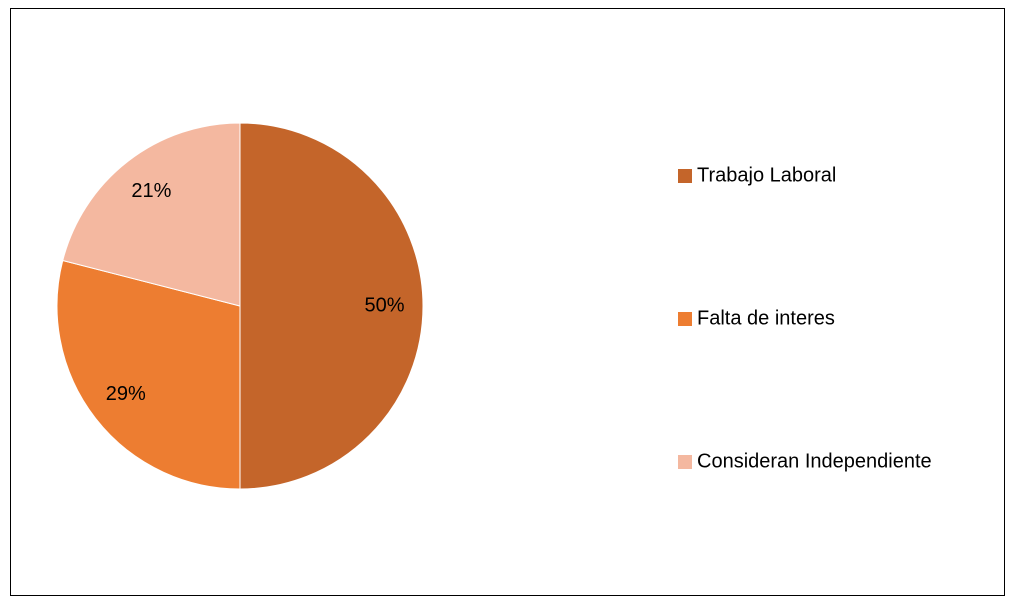 The image size is (1015, 597). What do you see at coordinates (385, 305) in the screenshot?
I see `data-label: 50%` at bounding box center [385, 305].